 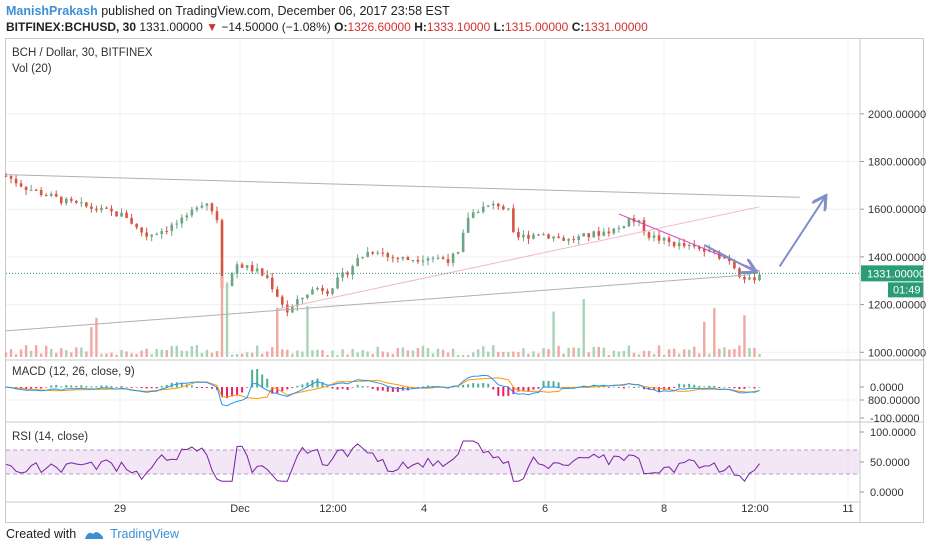 I want to click on x-tick-label: 29, so click(x=120, y=509).